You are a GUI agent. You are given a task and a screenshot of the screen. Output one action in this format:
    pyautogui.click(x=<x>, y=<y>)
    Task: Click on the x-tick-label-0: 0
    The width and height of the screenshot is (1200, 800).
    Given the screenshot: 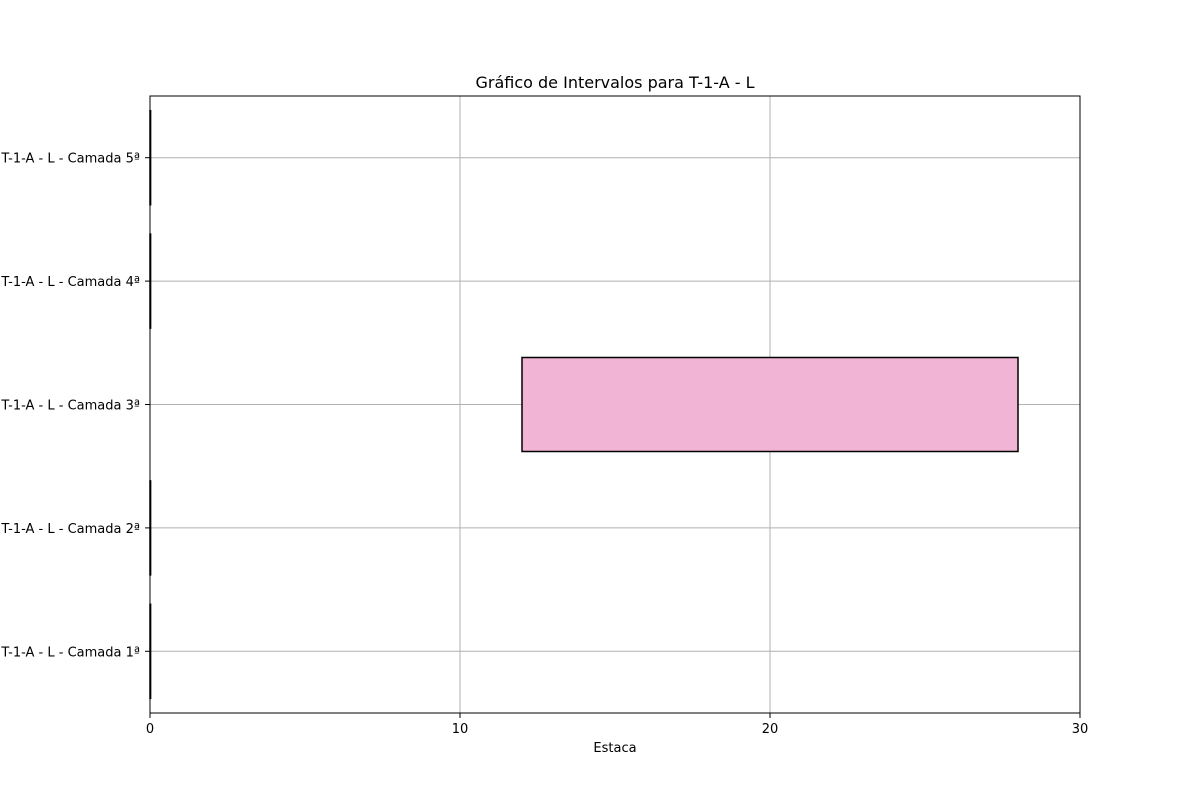 What is the action you would take?
    pyautogui.click(x=150, y=729)
    